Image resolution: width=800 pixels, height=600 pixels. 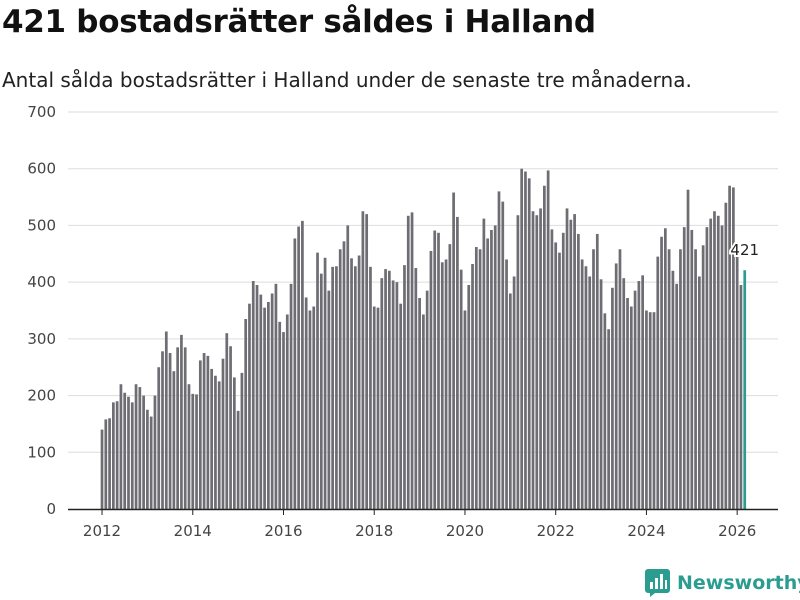 I want to click on brand-logo: Newsworthy, so click(x=722, y=583).